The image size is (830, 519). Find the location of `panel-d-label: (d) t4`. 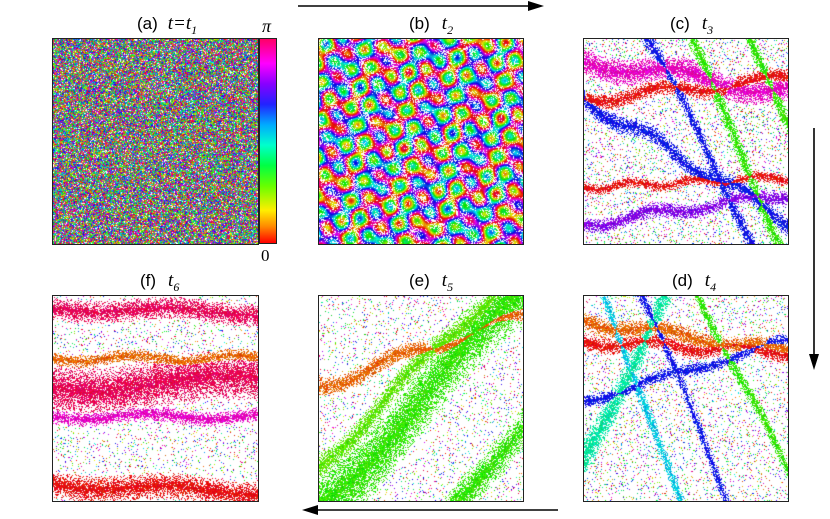

panel-d-label: (d) t4 is located at coordinates (694, 282).